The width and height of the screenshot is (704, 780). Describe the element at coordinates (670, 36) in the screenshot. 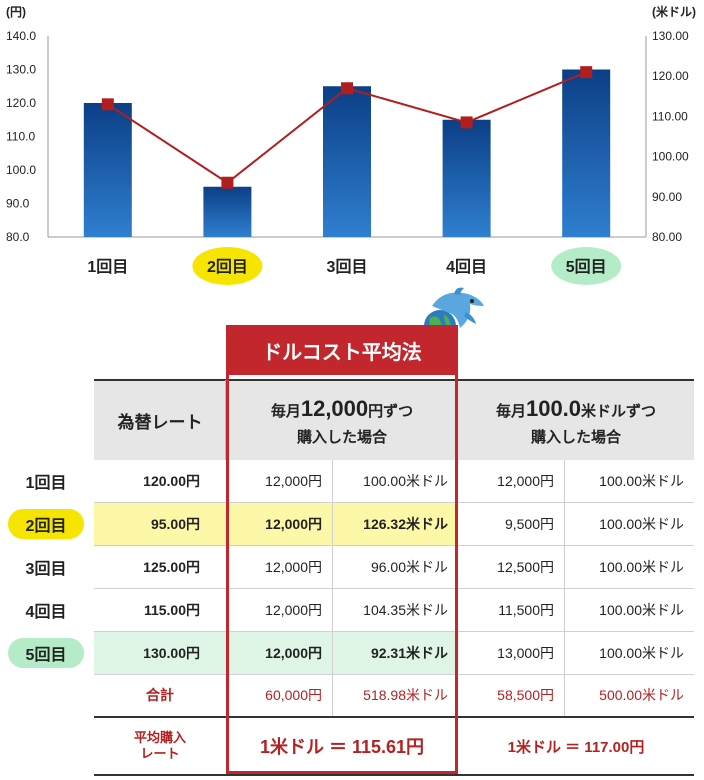

I see `right-tick-label: 130.00` at that location.